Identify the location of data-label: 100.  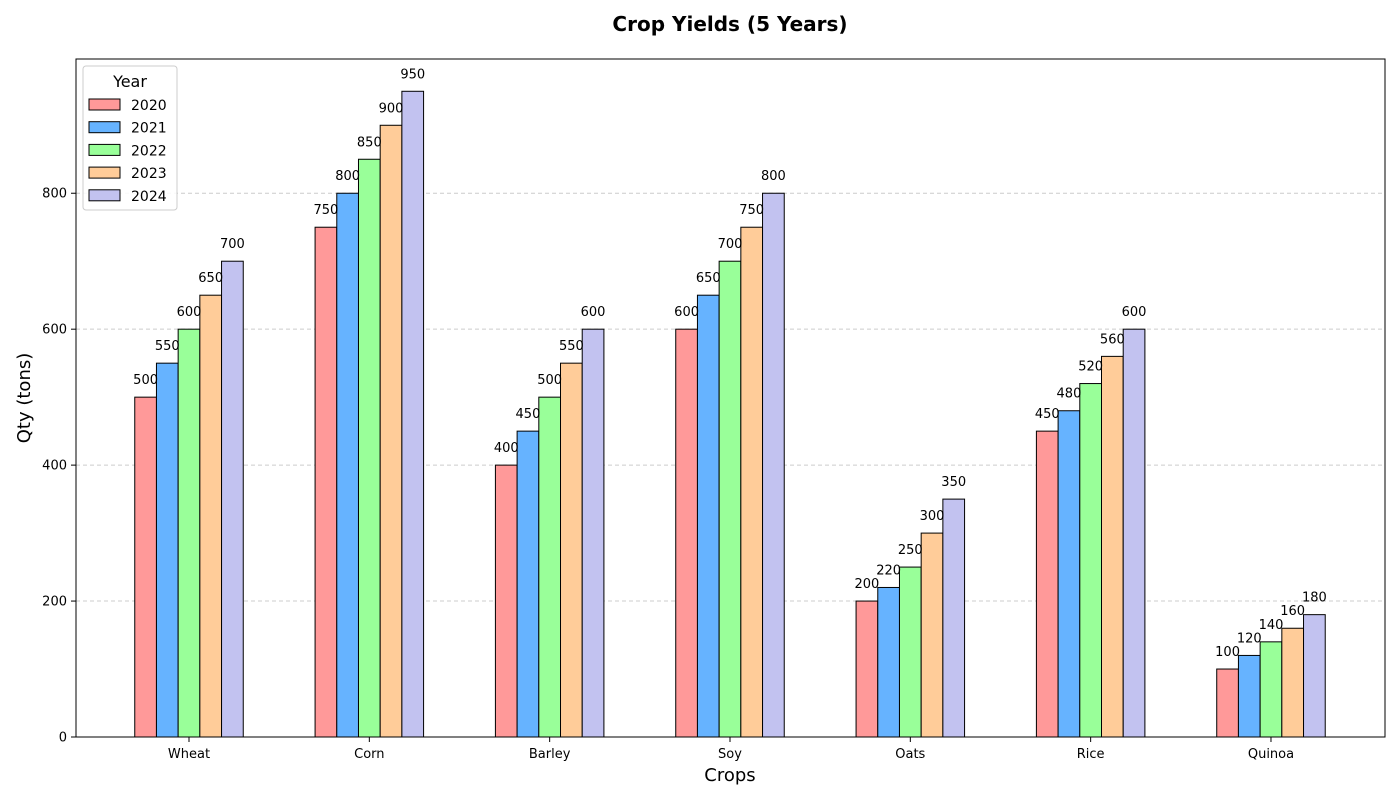
(1227, 652).